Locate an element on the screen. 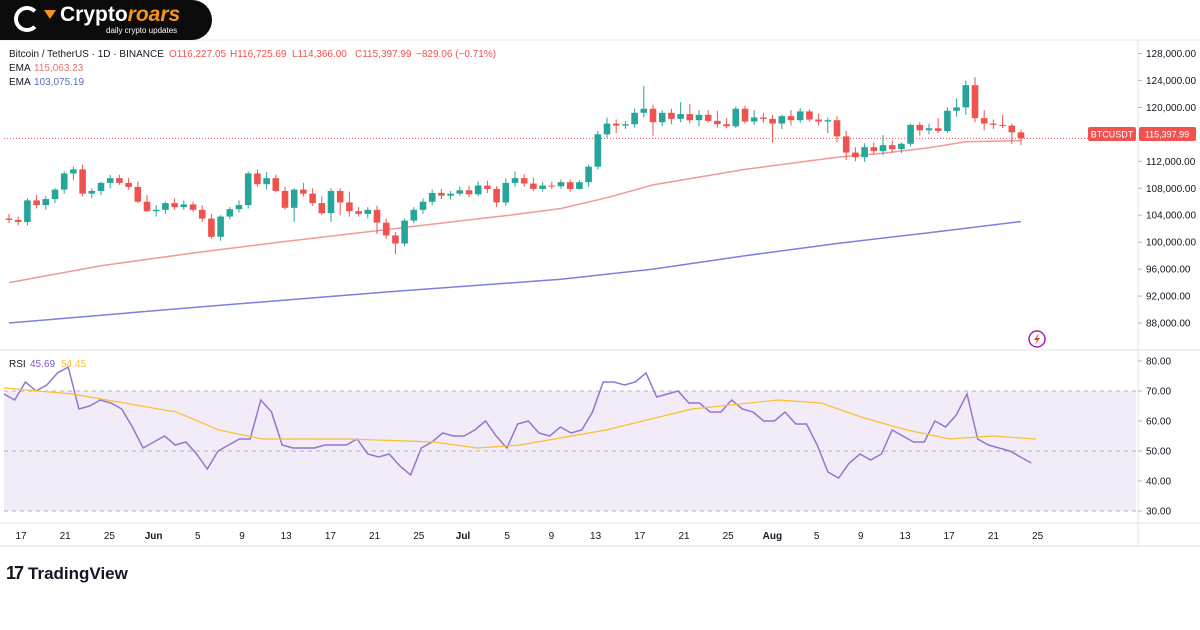 The image size is (1200, 630). ema1-label: EMA is located at coordinates (20, 68).